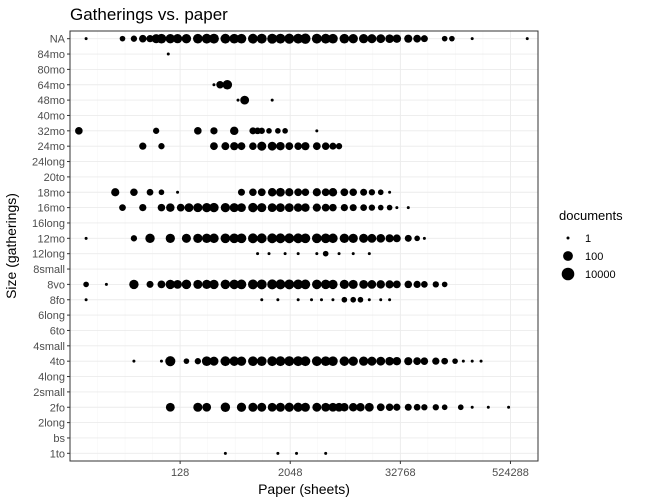 This screenshot has height=504, width=648. I want to click on y-tick-label: 64mo, so click(51, 86).